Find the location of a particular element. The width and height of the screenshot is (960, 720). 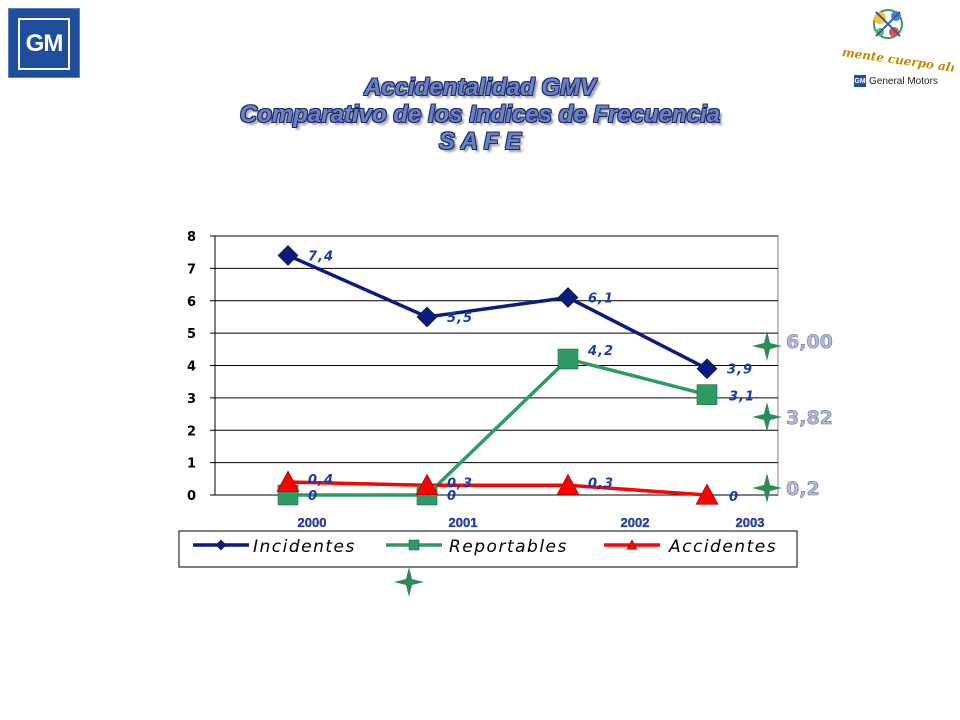

legend-box is located at coordinates (488, 549).